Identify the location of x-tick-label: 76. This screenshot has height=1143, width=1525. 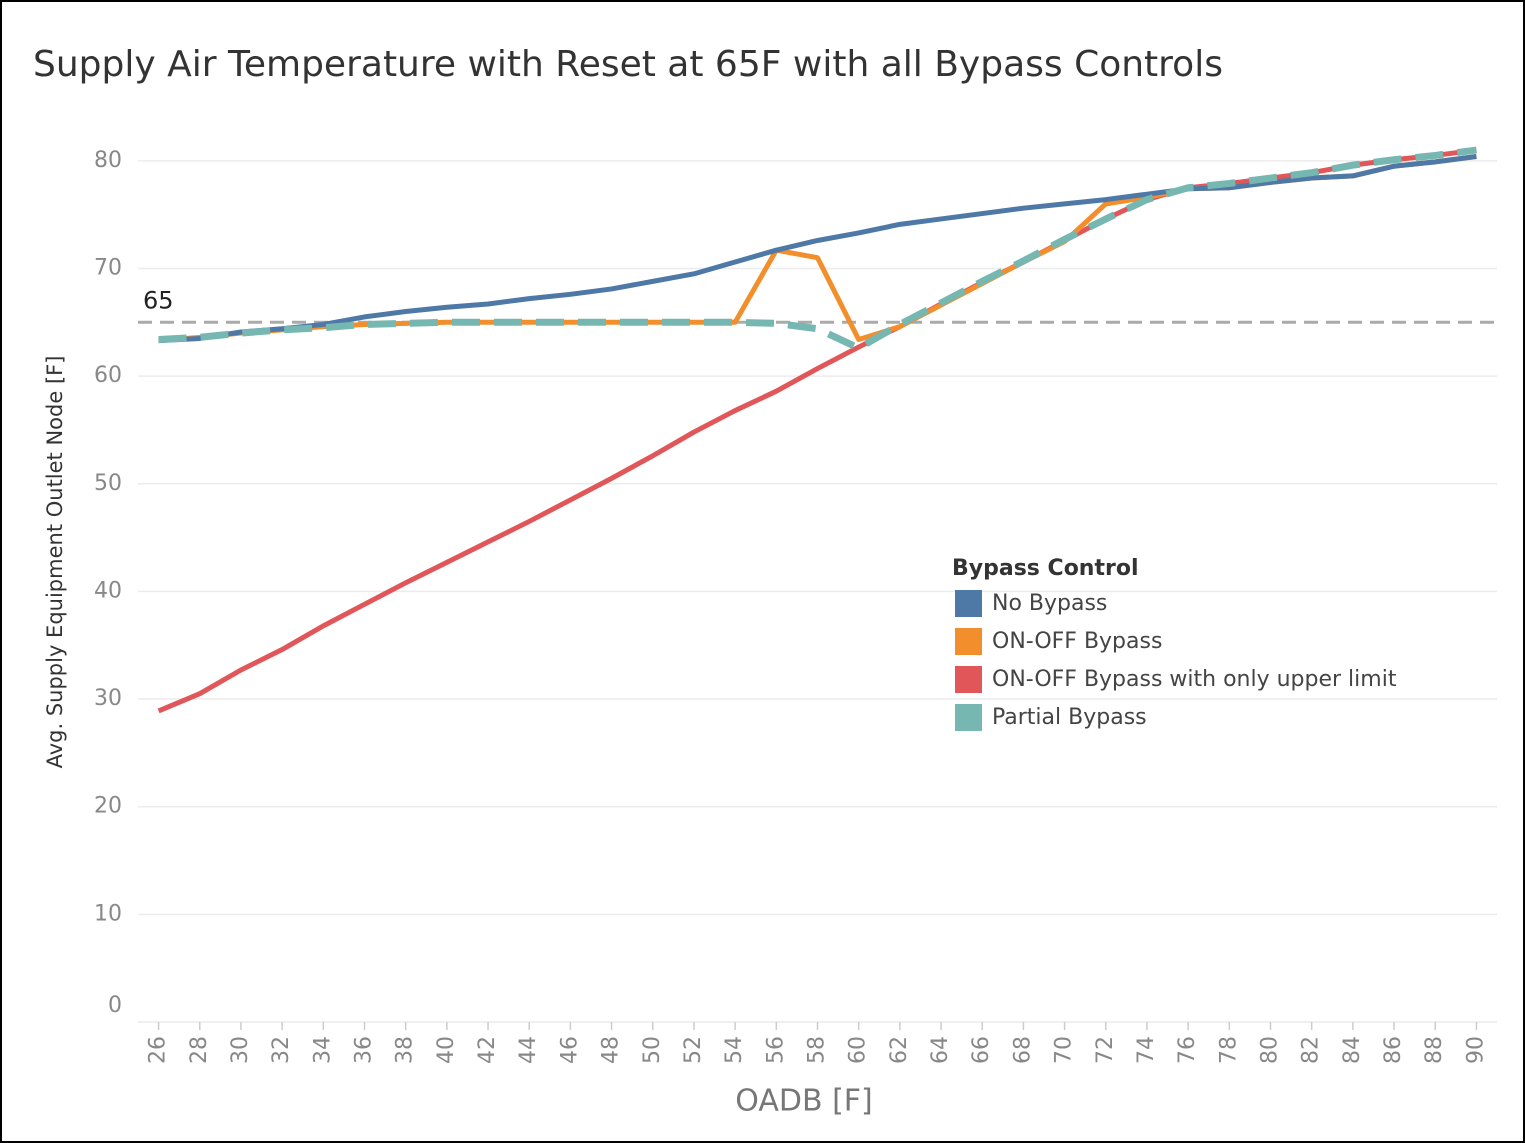
(1187, 1050).